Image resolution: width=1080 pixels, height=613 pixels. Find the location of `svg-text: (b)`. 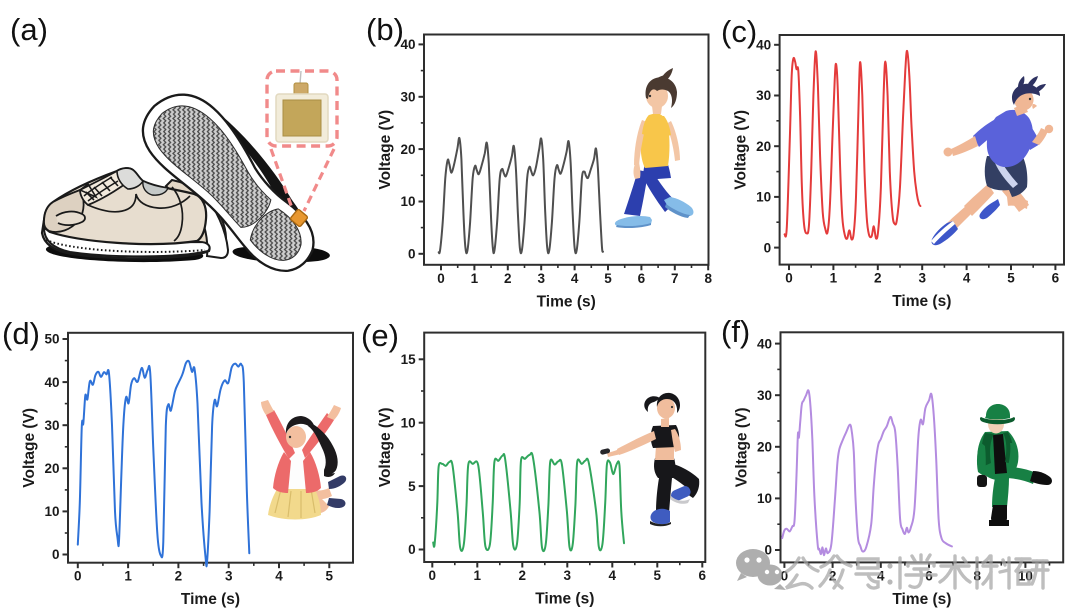

svg-text: (b) is located at coordinates (385, 29).